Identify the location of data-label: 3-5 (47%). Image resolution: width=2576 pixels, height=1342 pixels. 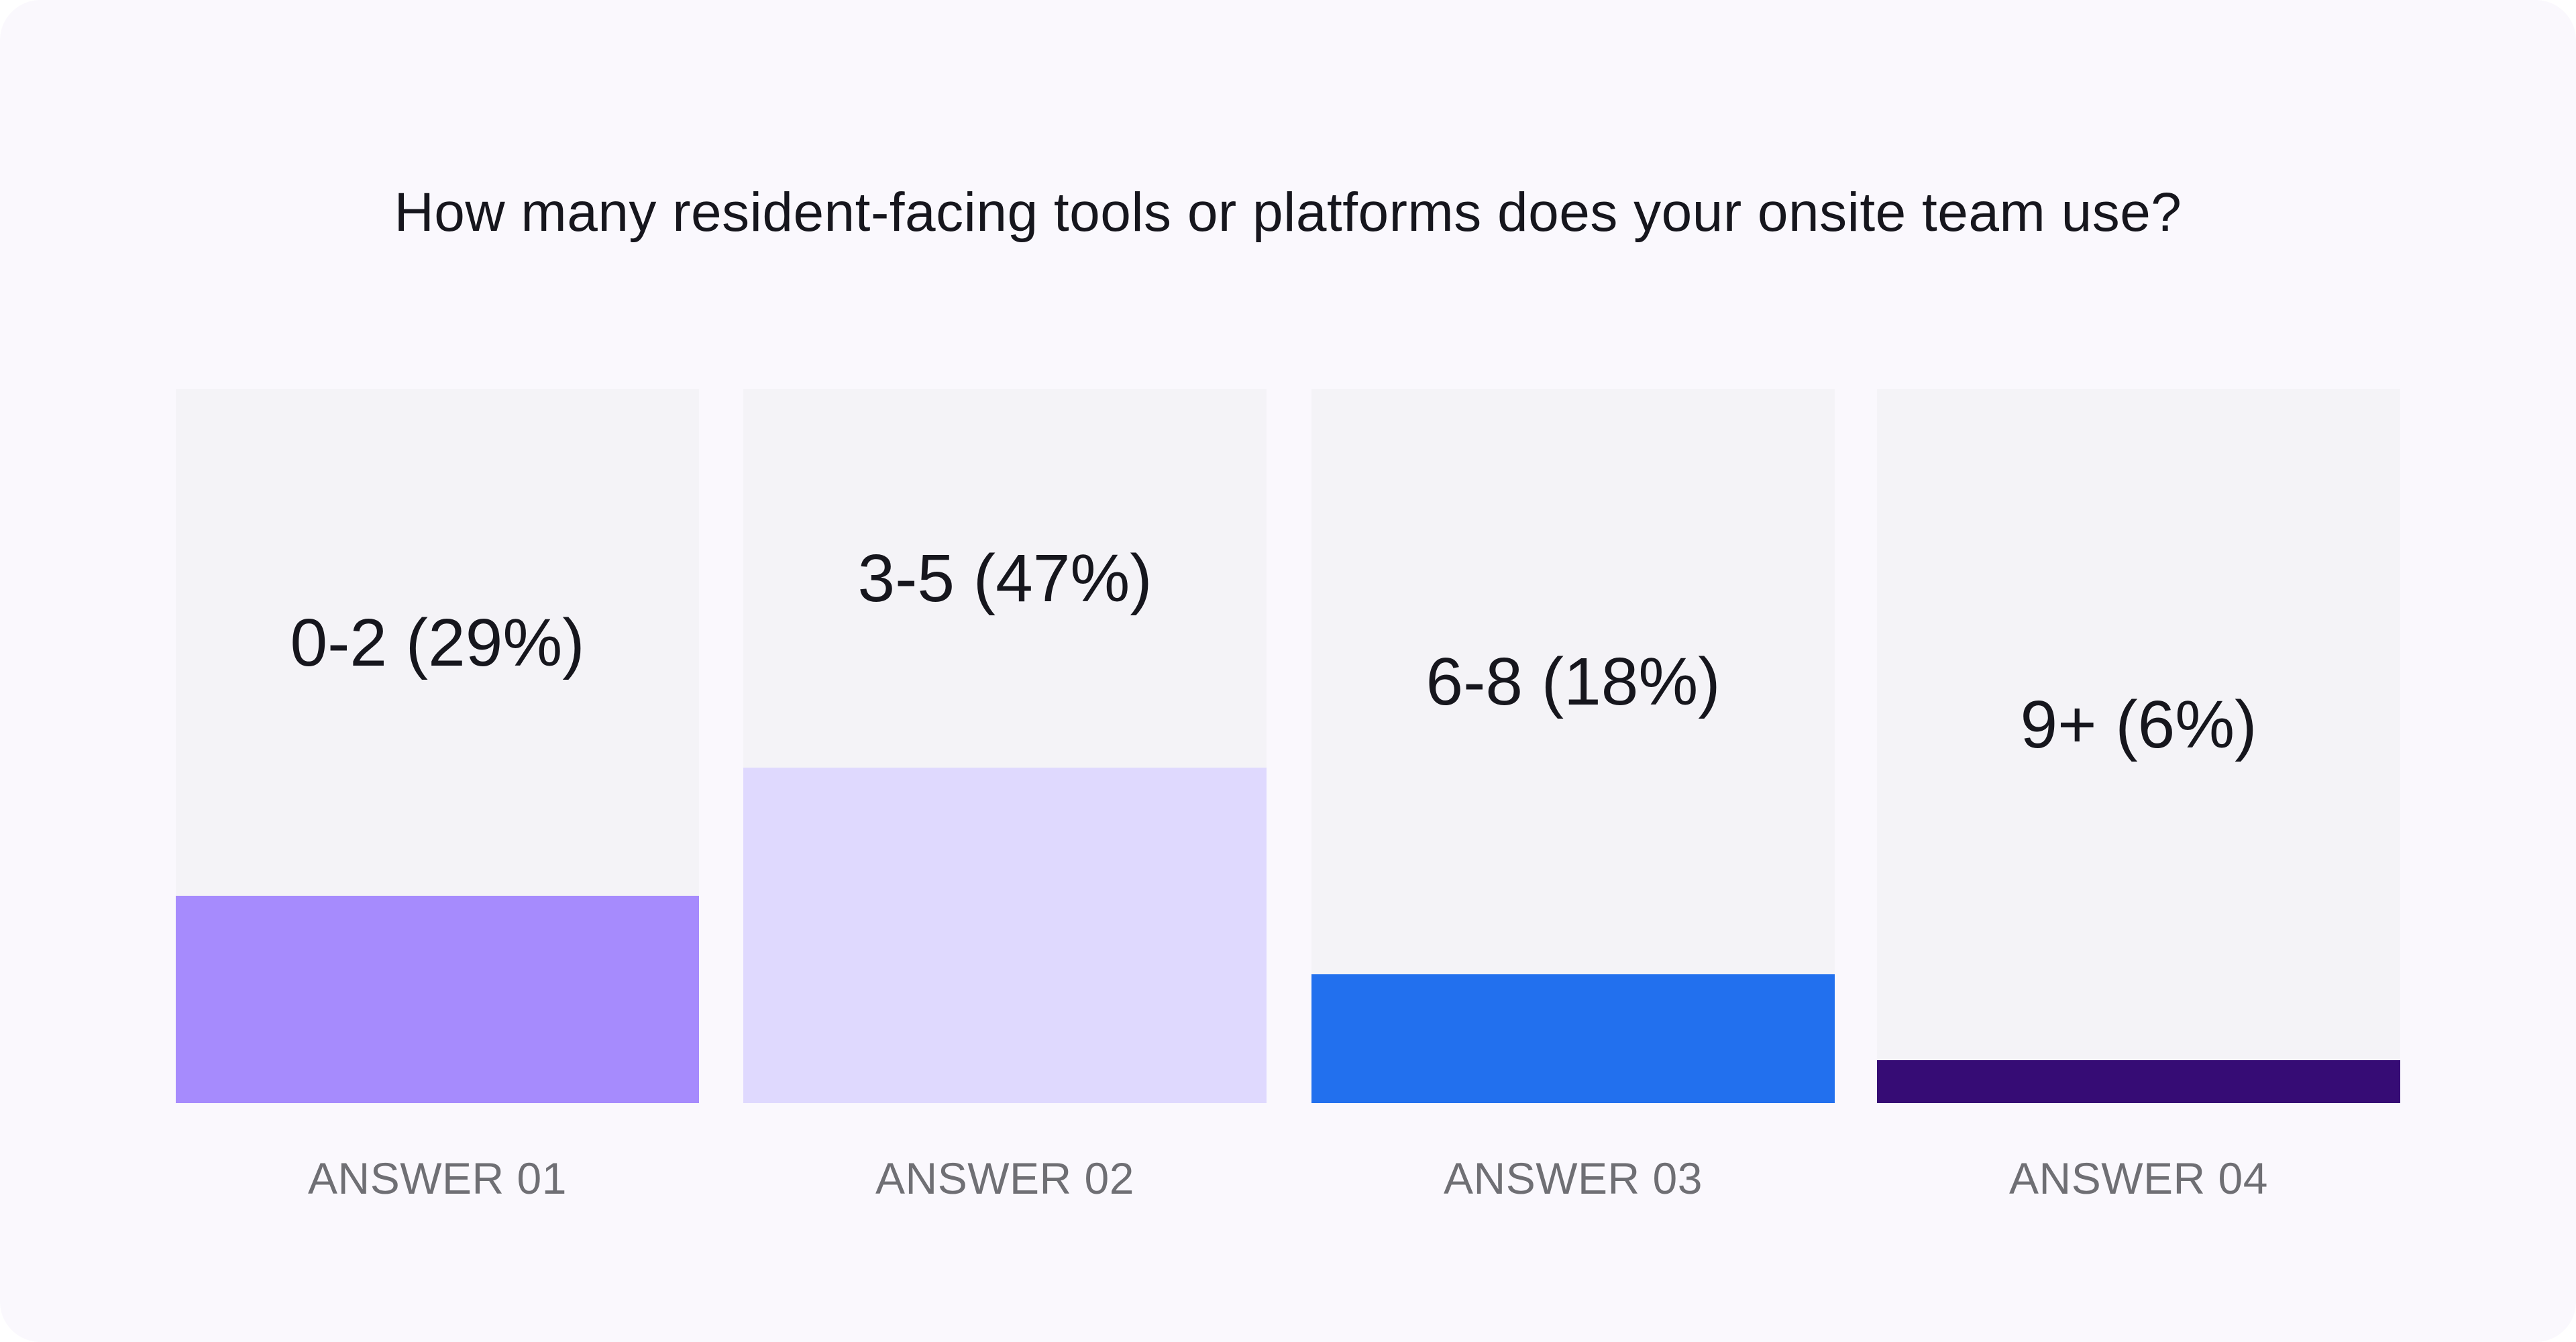
(1004, 579).